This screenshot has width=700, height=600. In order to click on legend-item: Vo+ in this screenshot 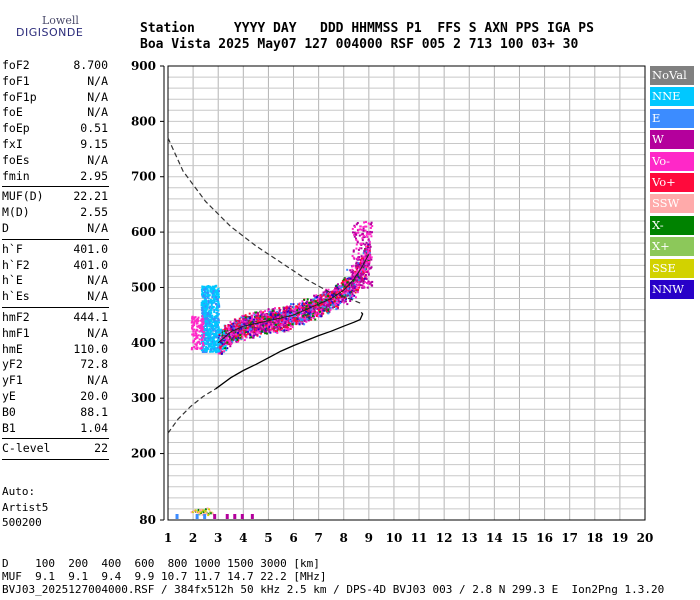, I will do `click(672, 182)`.